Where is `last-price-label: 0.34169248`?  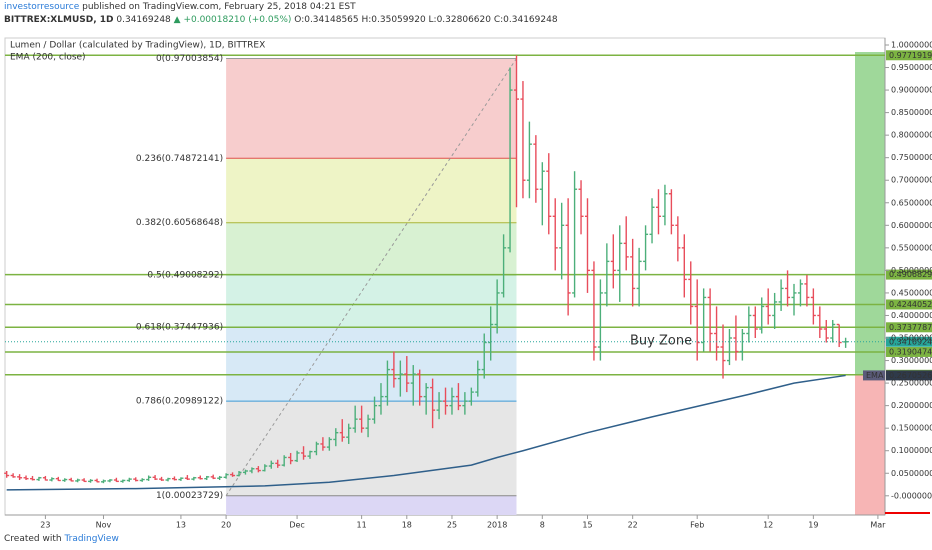 last-price-label: 0.34169248 is located at coordinates (910, 341).